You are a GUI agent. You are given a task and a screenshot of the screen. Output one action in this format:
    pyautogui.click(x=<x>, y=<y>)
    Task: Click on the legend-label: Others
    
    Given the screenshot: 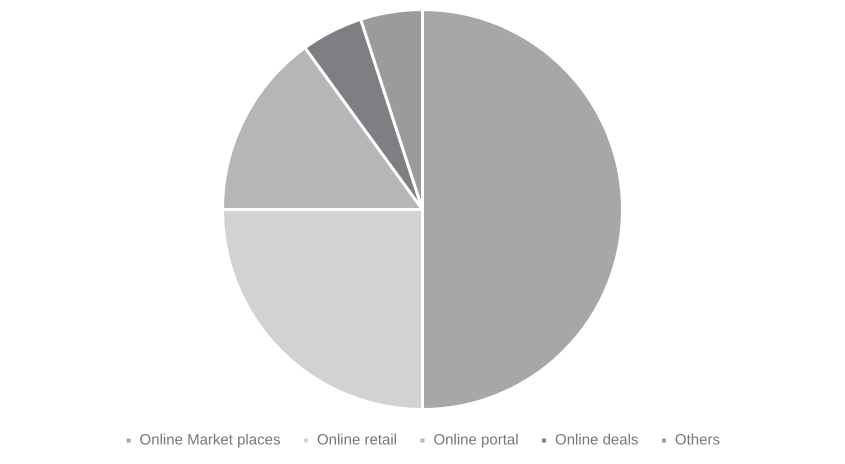 What is the action you would take?
    pyautogui.click(x=697, y=440)
    